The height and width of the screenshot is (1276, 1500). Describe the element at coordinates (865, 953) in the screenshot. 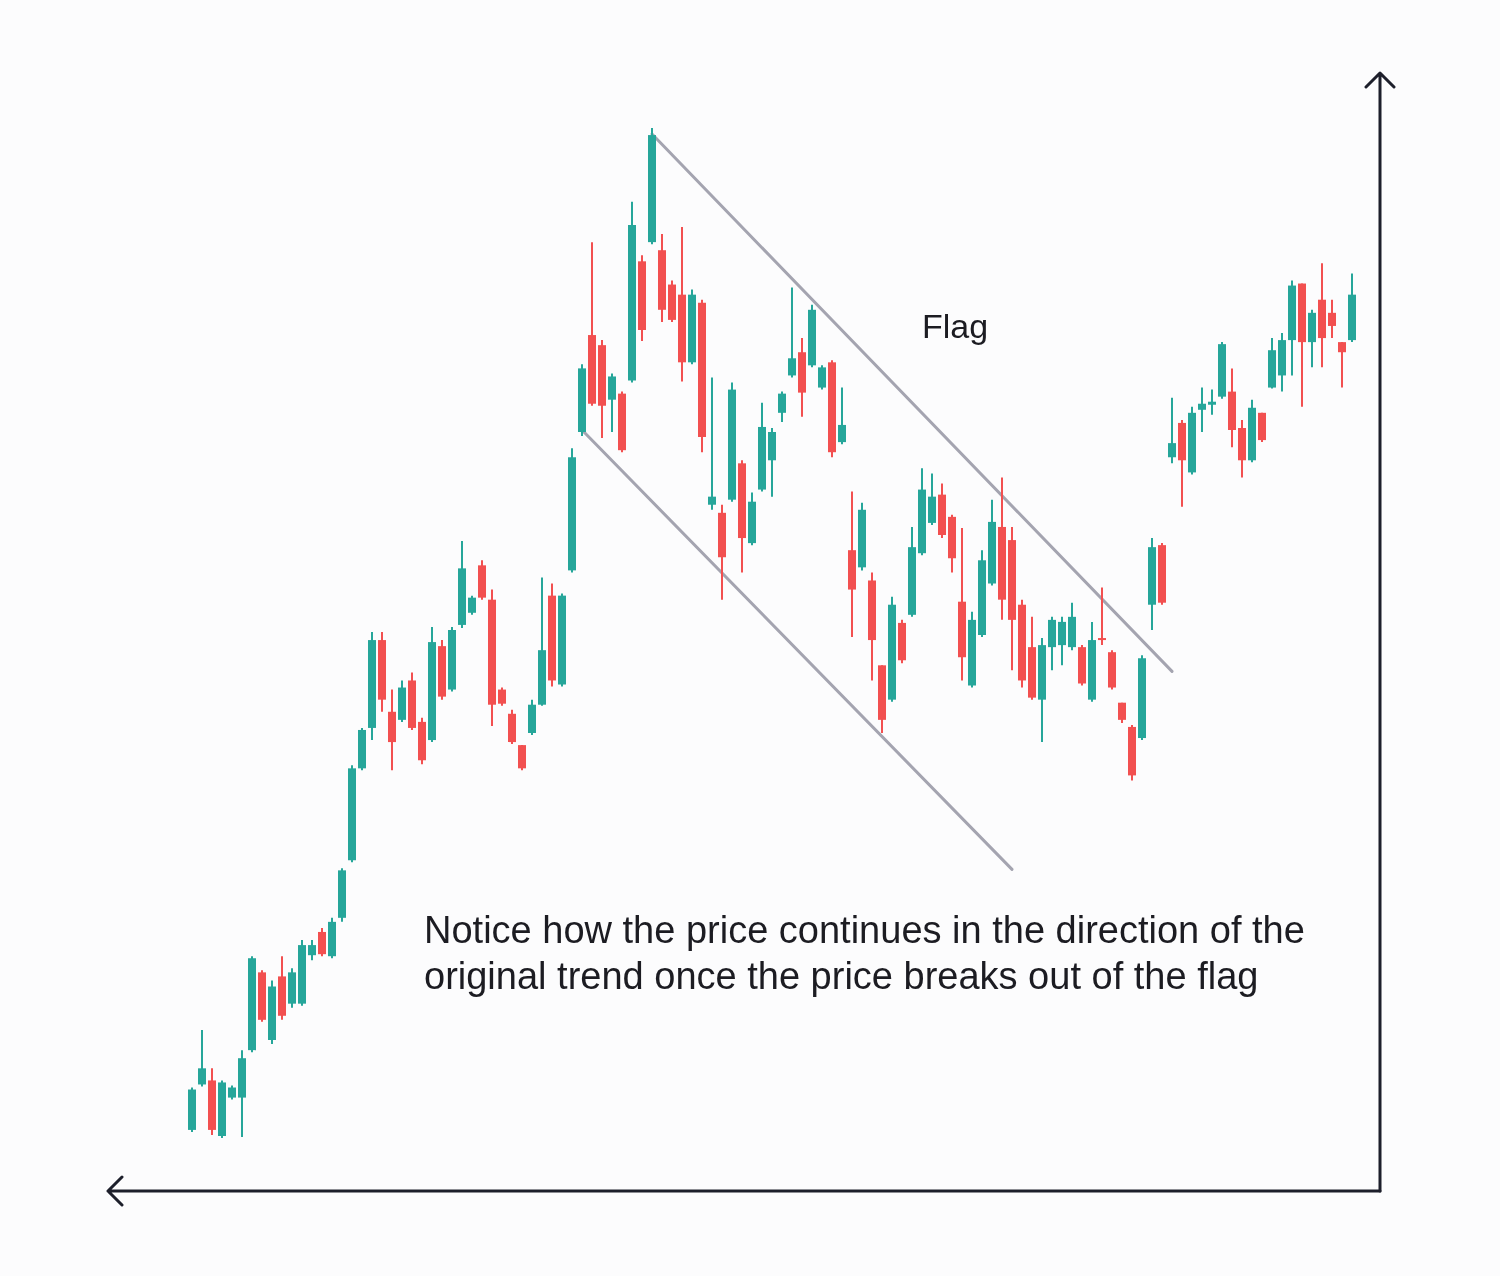

I see `annotation: Notice how the price continues in the direction of the original trend once the price breaks out of the flag` at that location.